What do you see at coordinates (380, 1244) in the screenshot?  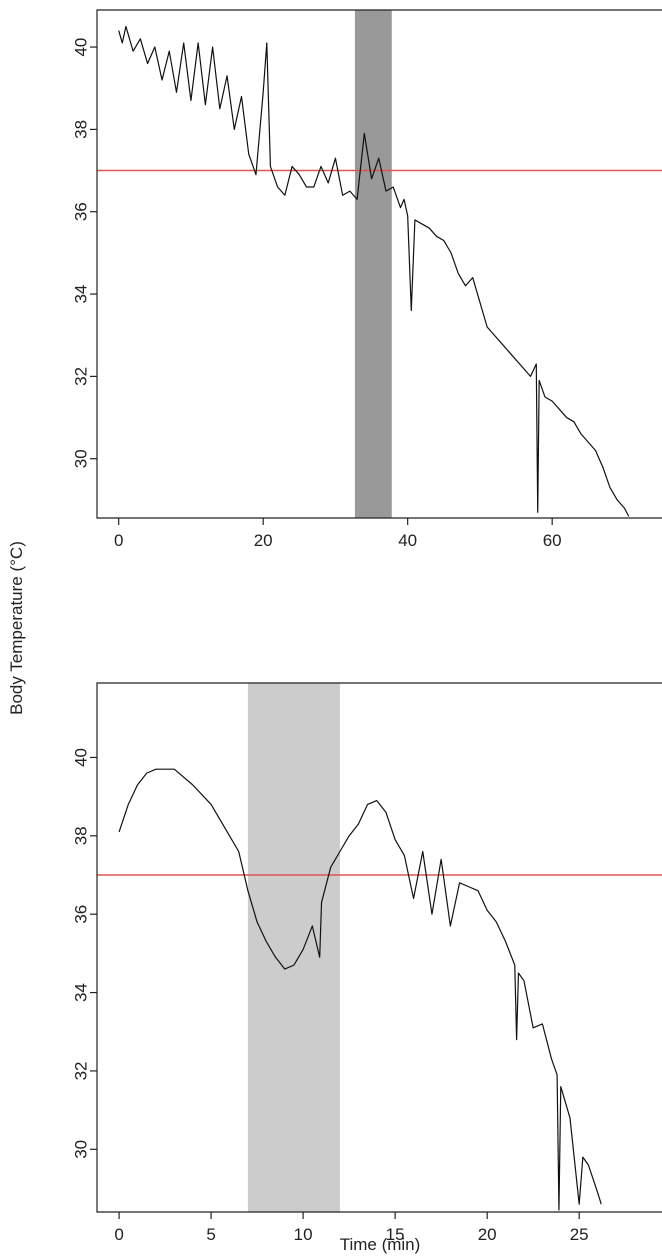 I see `x-axis-label: Time (min)` at bounding box center [380, 1244].